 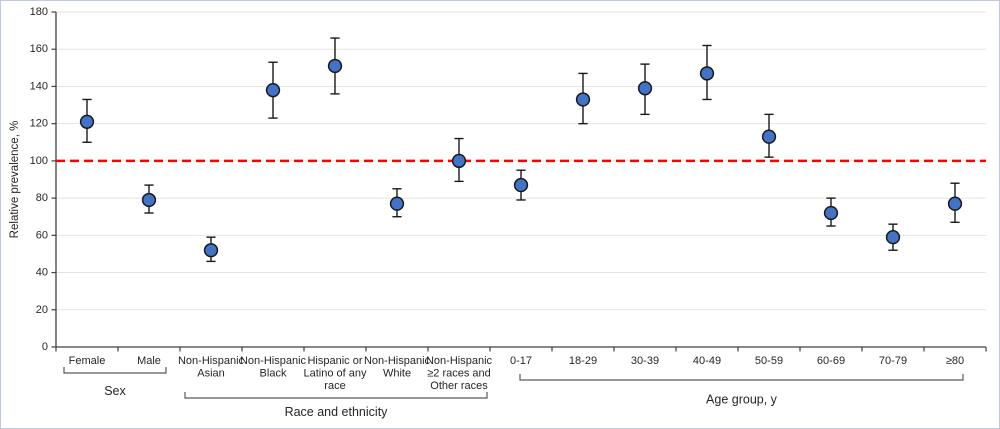 I want to click on category-label: Female, so click(x=87, y=361).